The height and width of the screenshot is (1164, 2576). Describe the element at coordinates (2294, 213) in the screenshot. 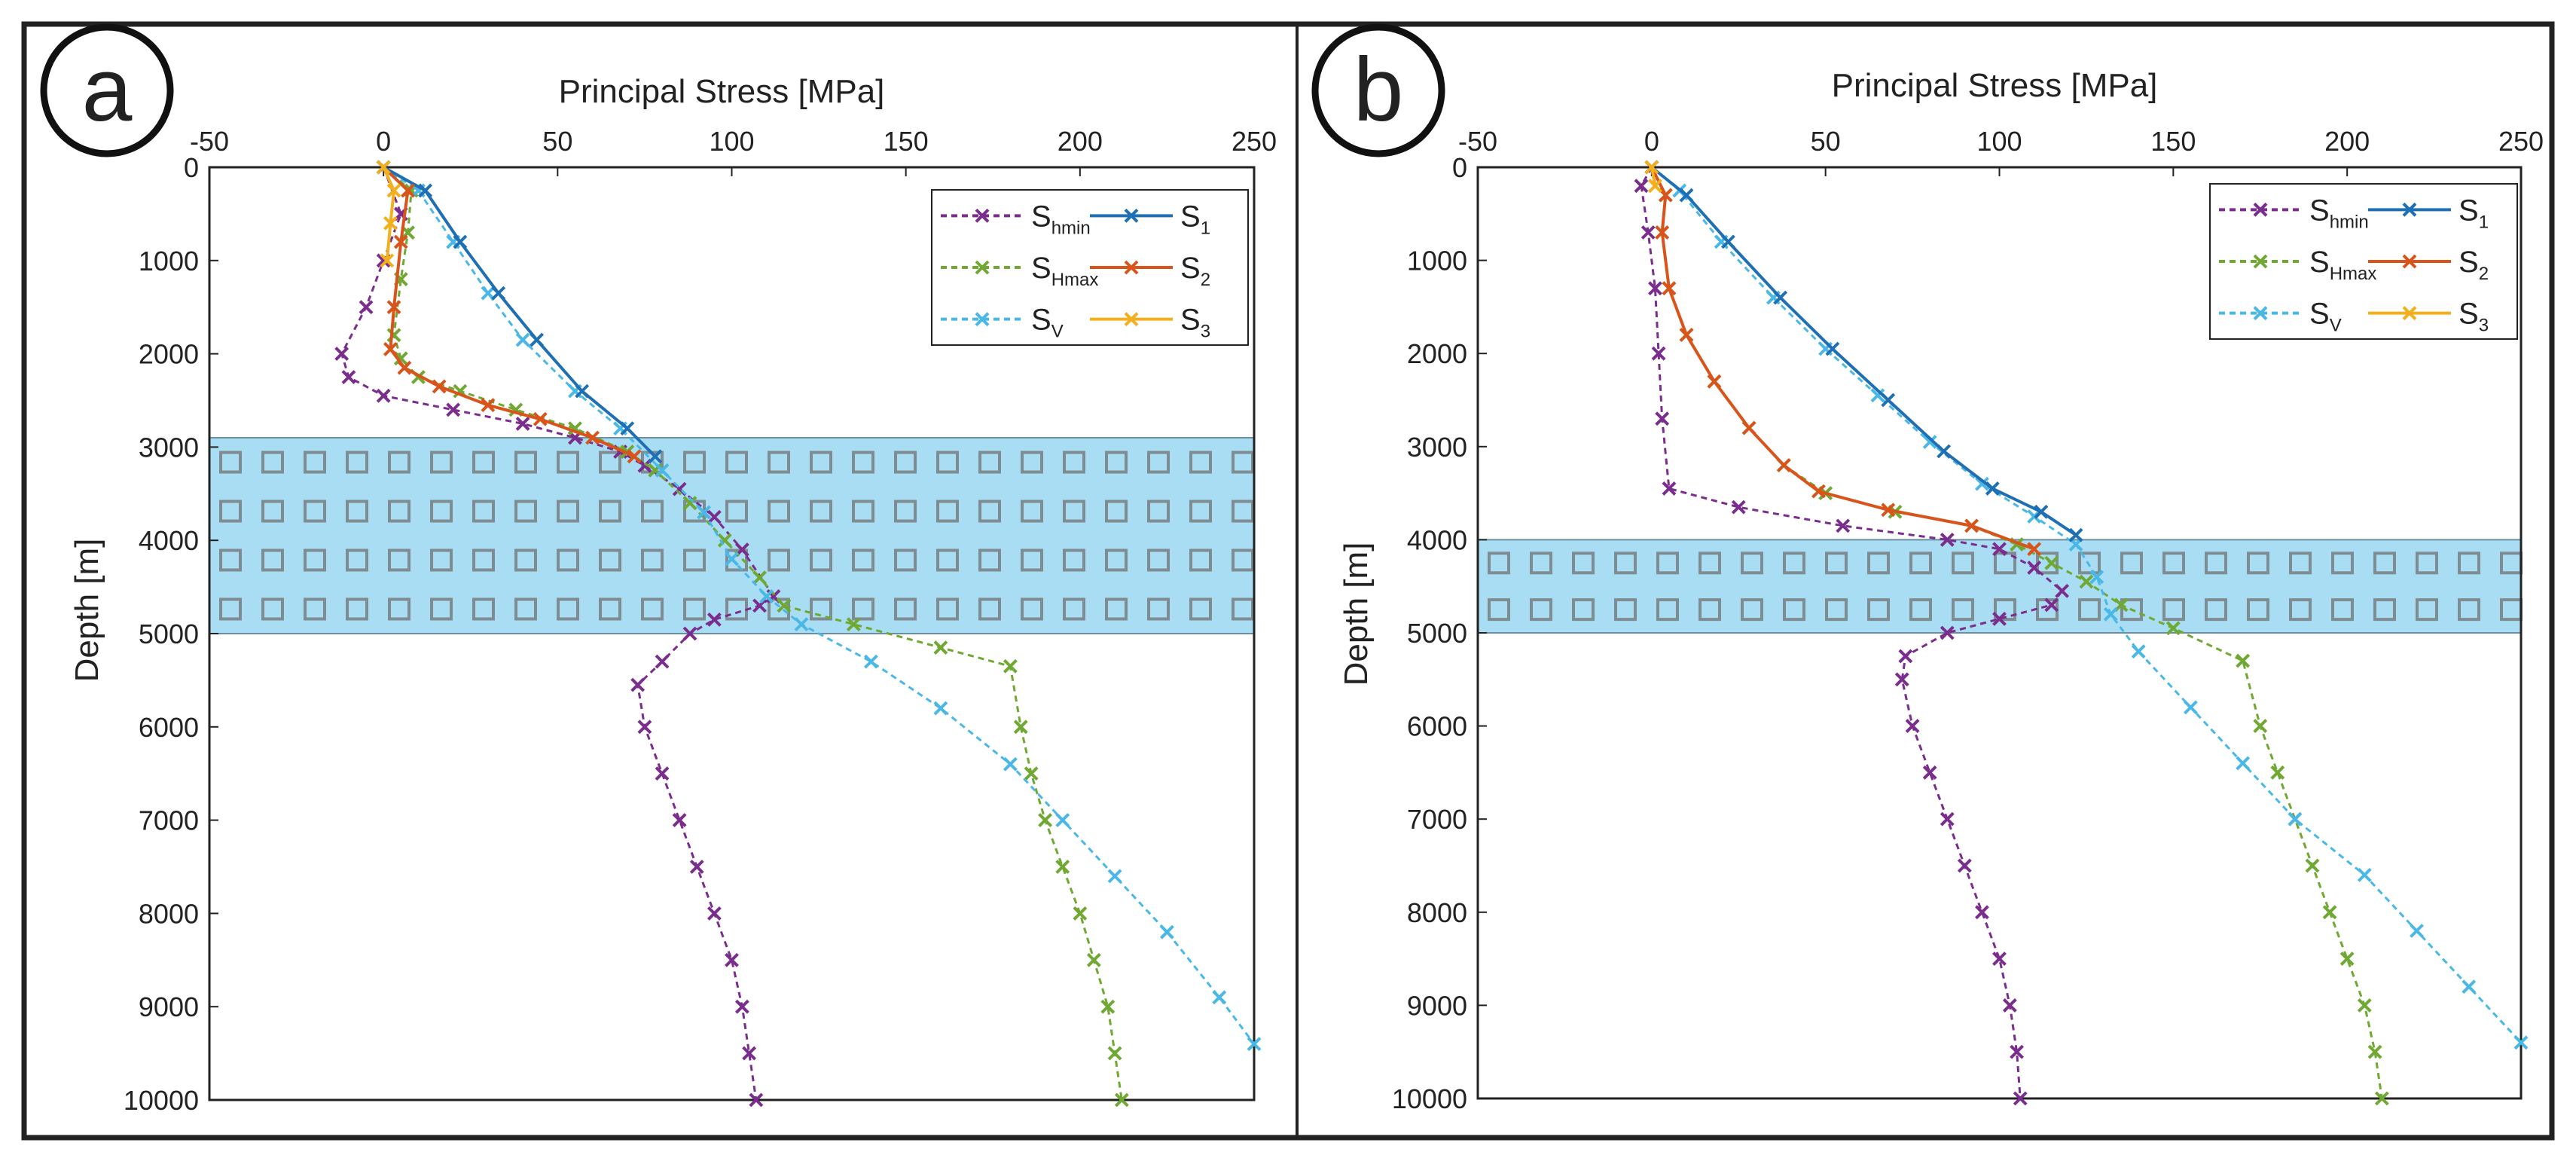

I see `legend-item-hmin: Shmin` at that location.